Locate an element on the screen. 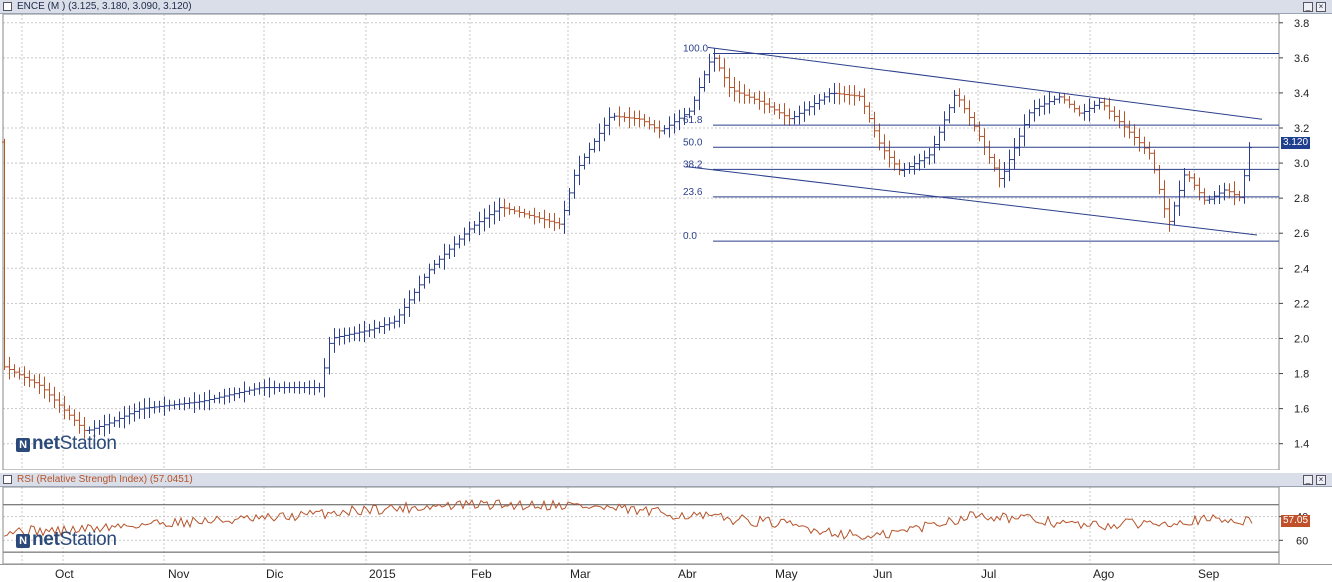 This screenshot has height=582, width=1332. fib-level-label: 38.2 is located at coordinates (693, 164).